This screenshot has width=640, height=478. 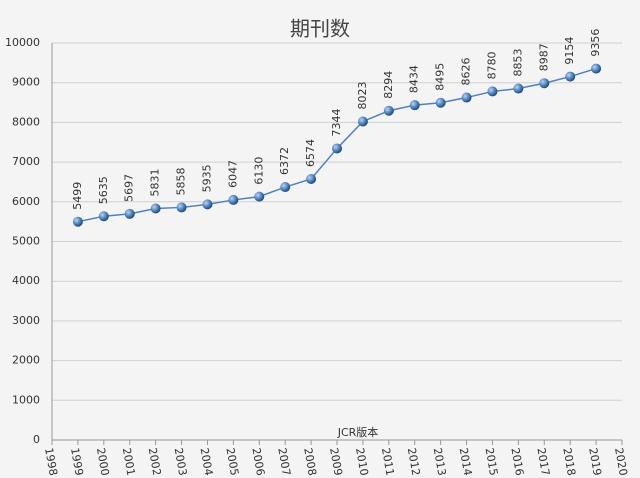 I want to click on x-tick-label: 2004, so click(x=207, y=462).